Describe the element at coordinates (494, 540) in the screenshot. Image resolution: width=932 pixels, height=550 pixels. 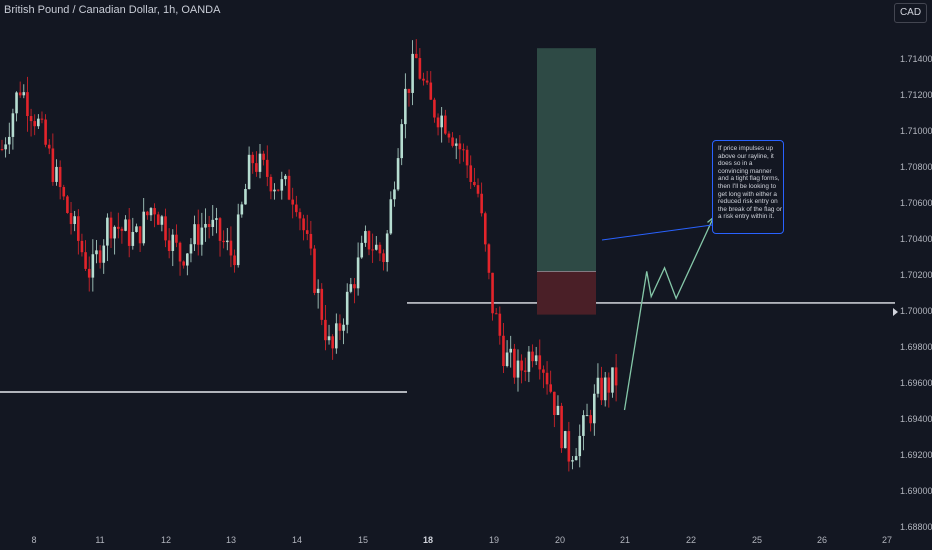
I see `time-tick-label: 19` at that location.